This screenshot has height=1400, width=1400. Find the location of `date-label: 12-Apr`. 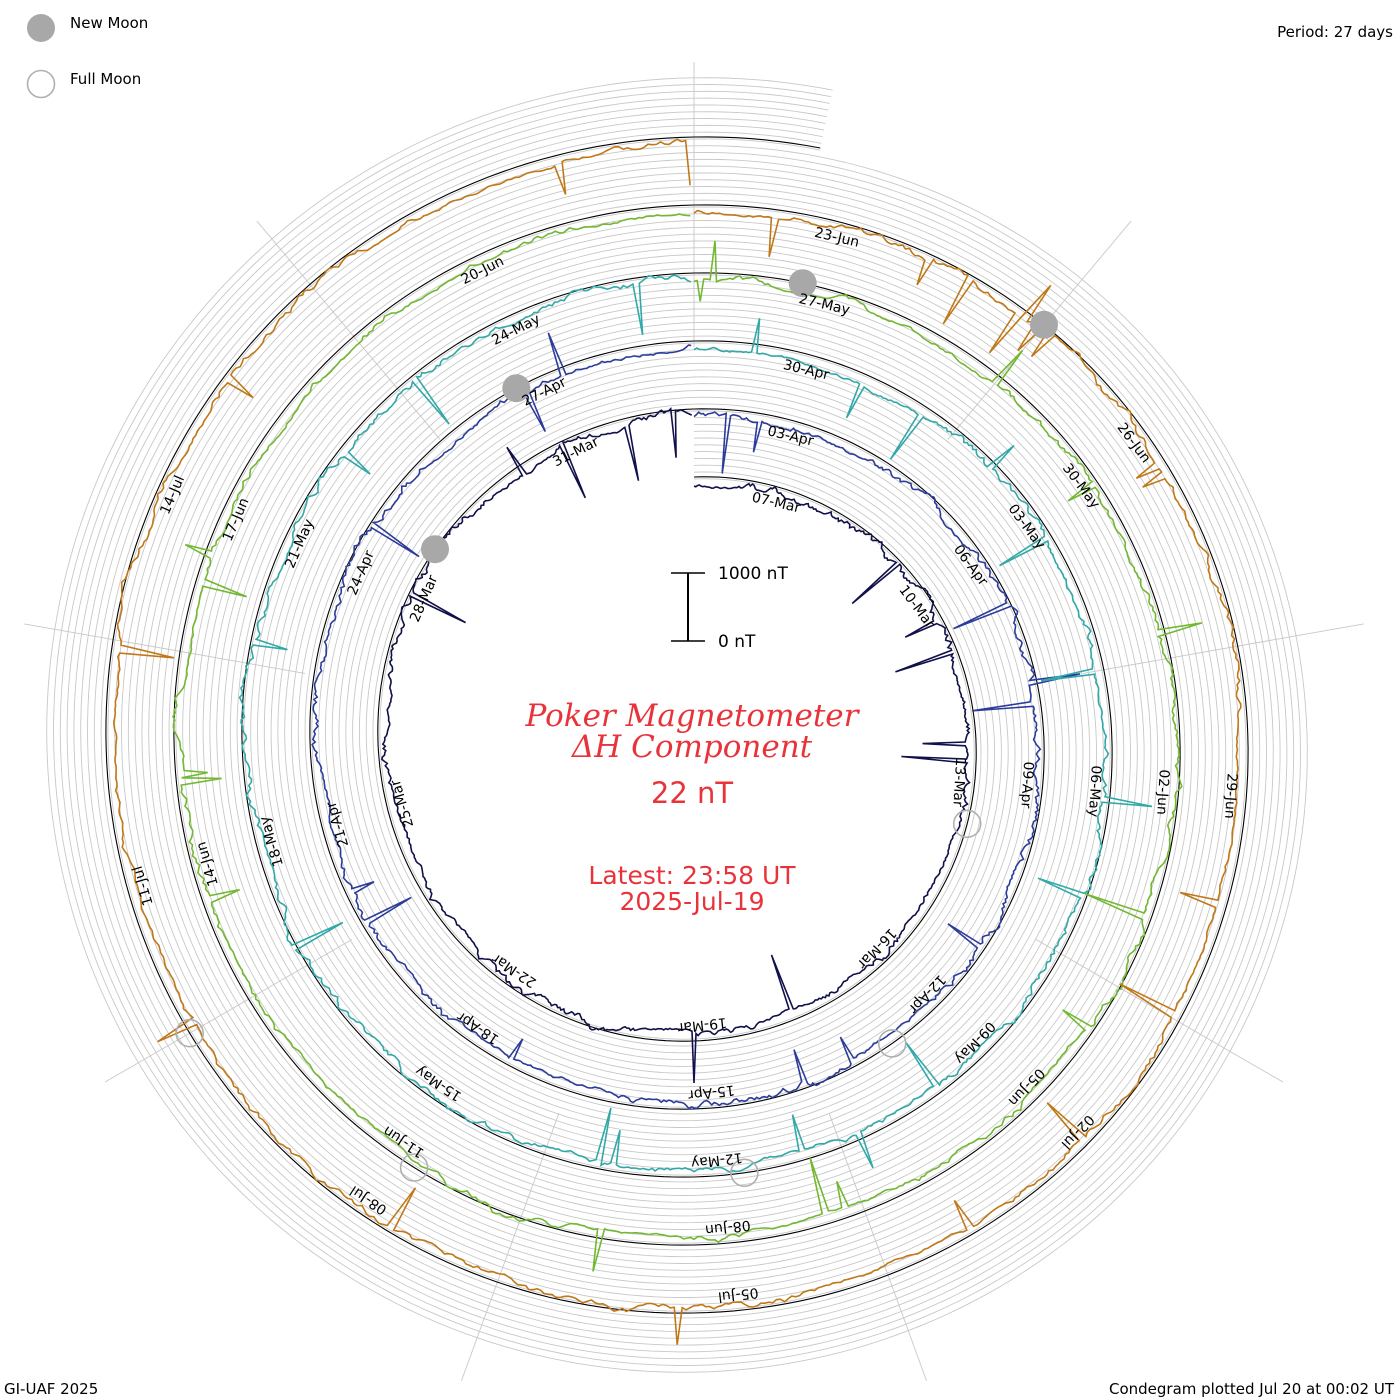

date-label: 12-Apr is located at coordinates (927, 993).